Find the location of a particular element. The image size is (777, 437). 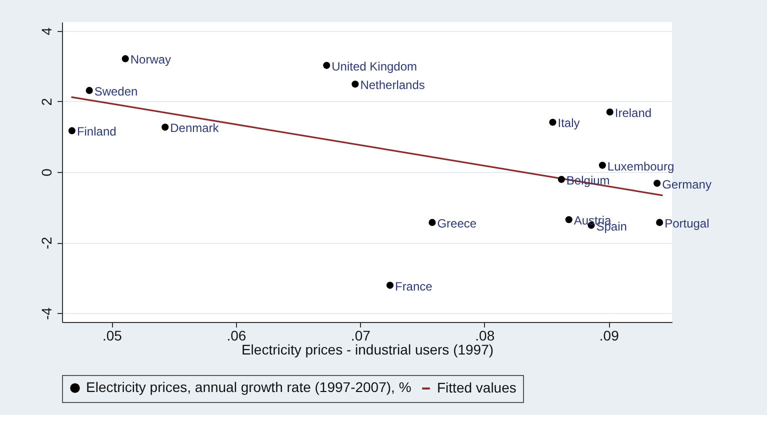

y-tick-label: 0 is located at coordinates (46, 172).